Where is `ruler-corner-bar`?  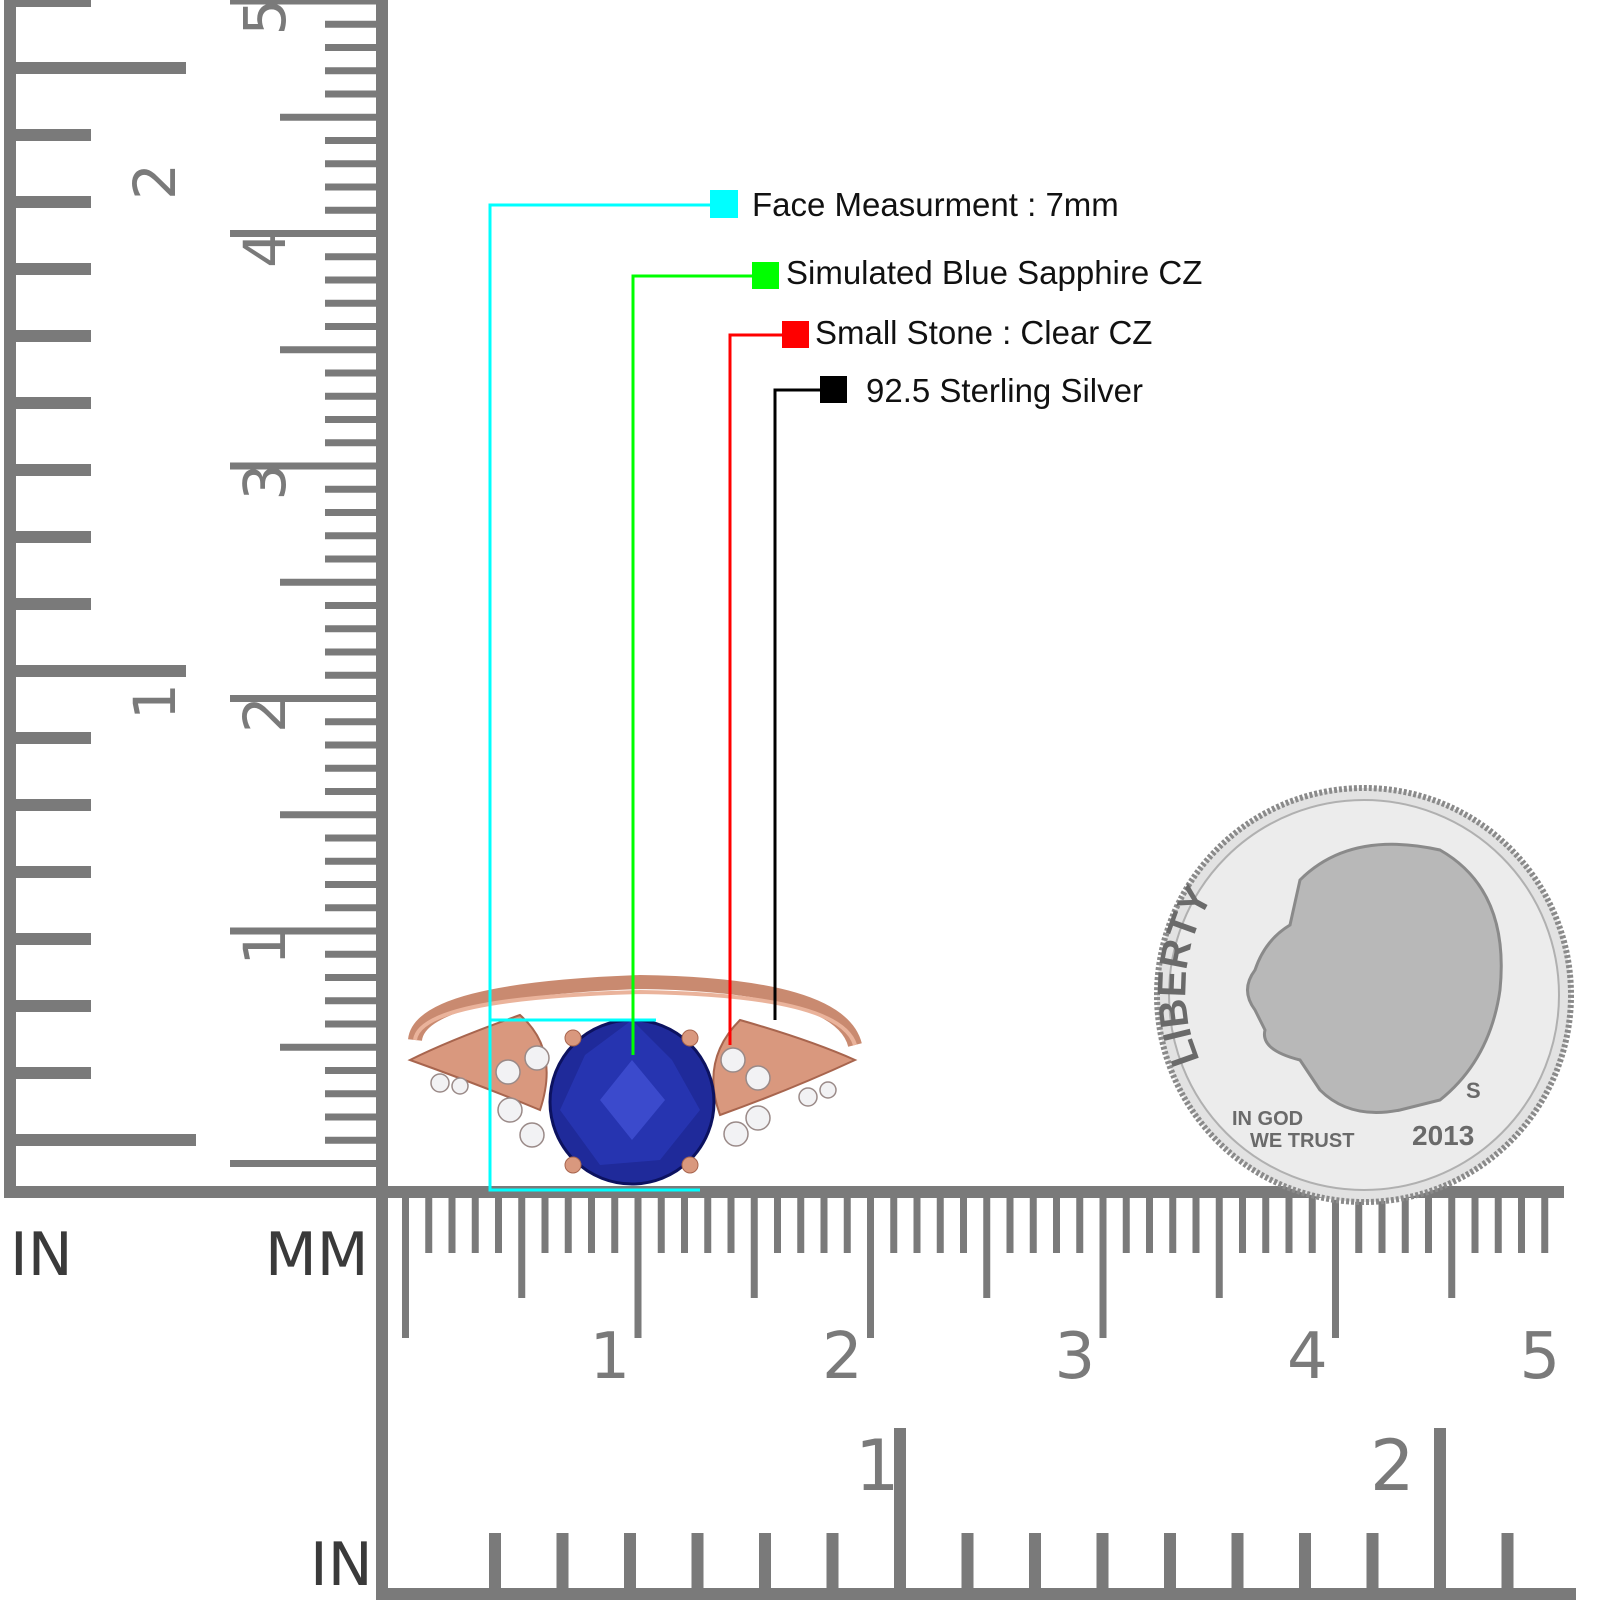 ruler-corner-bar is located at coordinates (784, 1192).